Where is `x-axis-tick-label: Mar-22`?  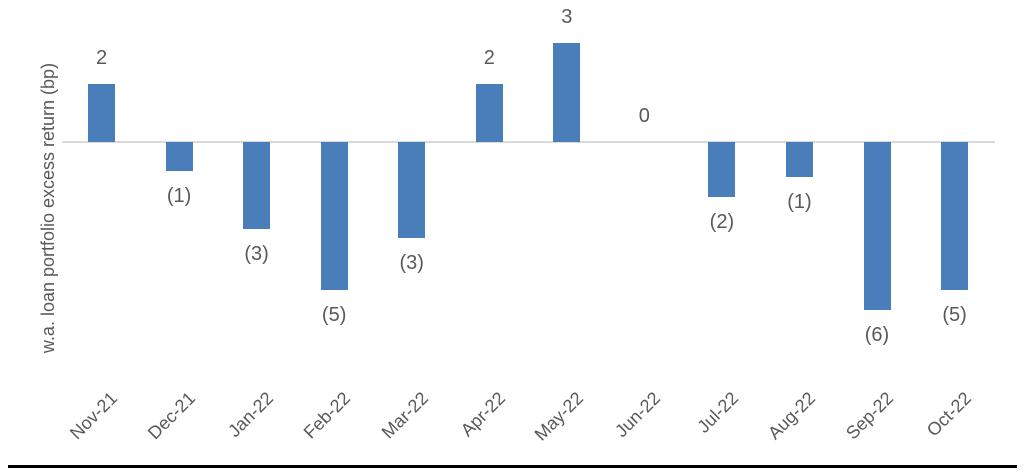 x-axis-tick-label: Mar-22 is located at coordinates (404, 415).